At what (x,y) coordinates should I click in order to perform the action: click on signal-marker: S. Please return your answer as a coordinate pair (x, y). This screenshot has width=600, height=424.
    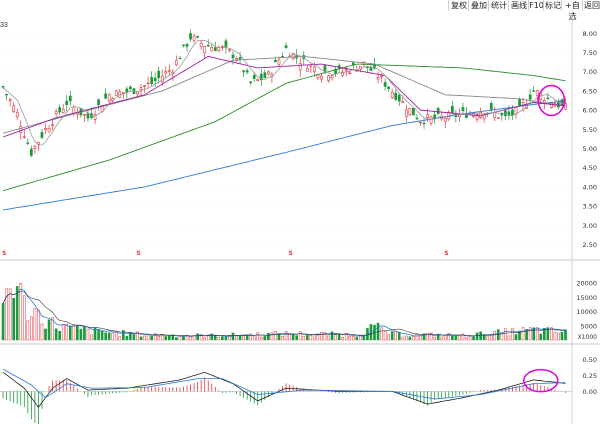
    Looking at the image, I should click on (138, 253).